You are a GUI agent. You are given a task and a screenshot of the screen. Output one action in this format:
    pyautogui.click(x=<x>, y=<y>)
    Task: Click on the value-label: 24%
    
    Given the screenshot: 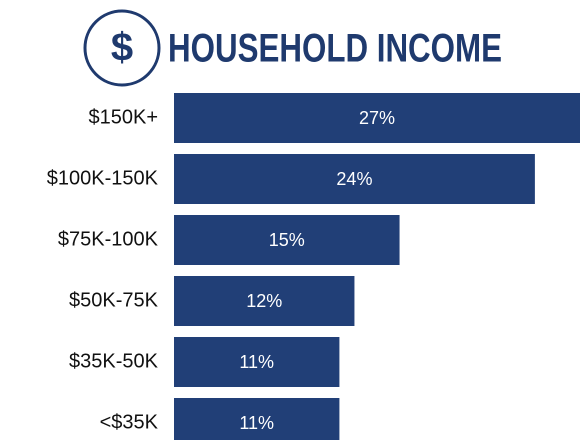 What is the action you would take?
    pyautogui.click(x=354, y=179)
    